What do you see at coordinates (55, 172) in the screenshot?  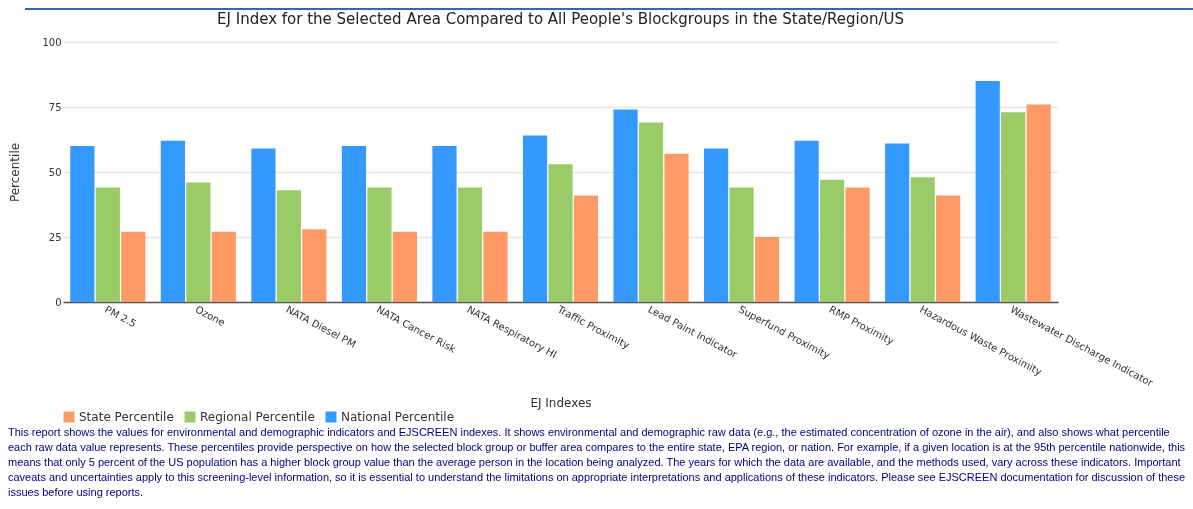 I see `y-tick-label: 50` at bounding box center [55, 172].